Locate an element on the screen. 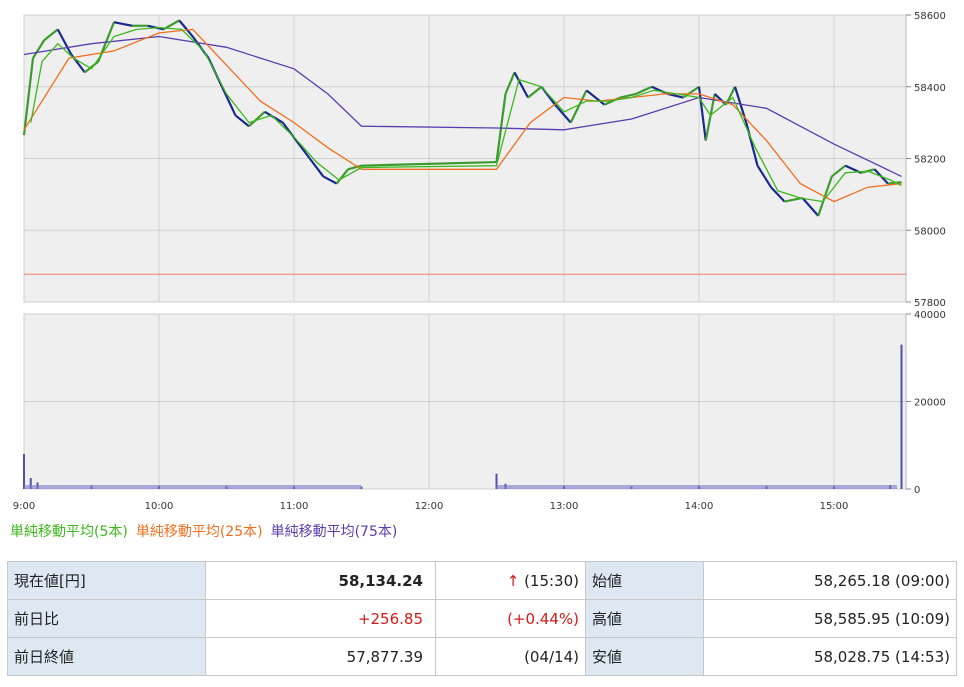 This screenshot has width=964, height=687. prev-close-date: (04/14) is located at coordinates (510, 656).